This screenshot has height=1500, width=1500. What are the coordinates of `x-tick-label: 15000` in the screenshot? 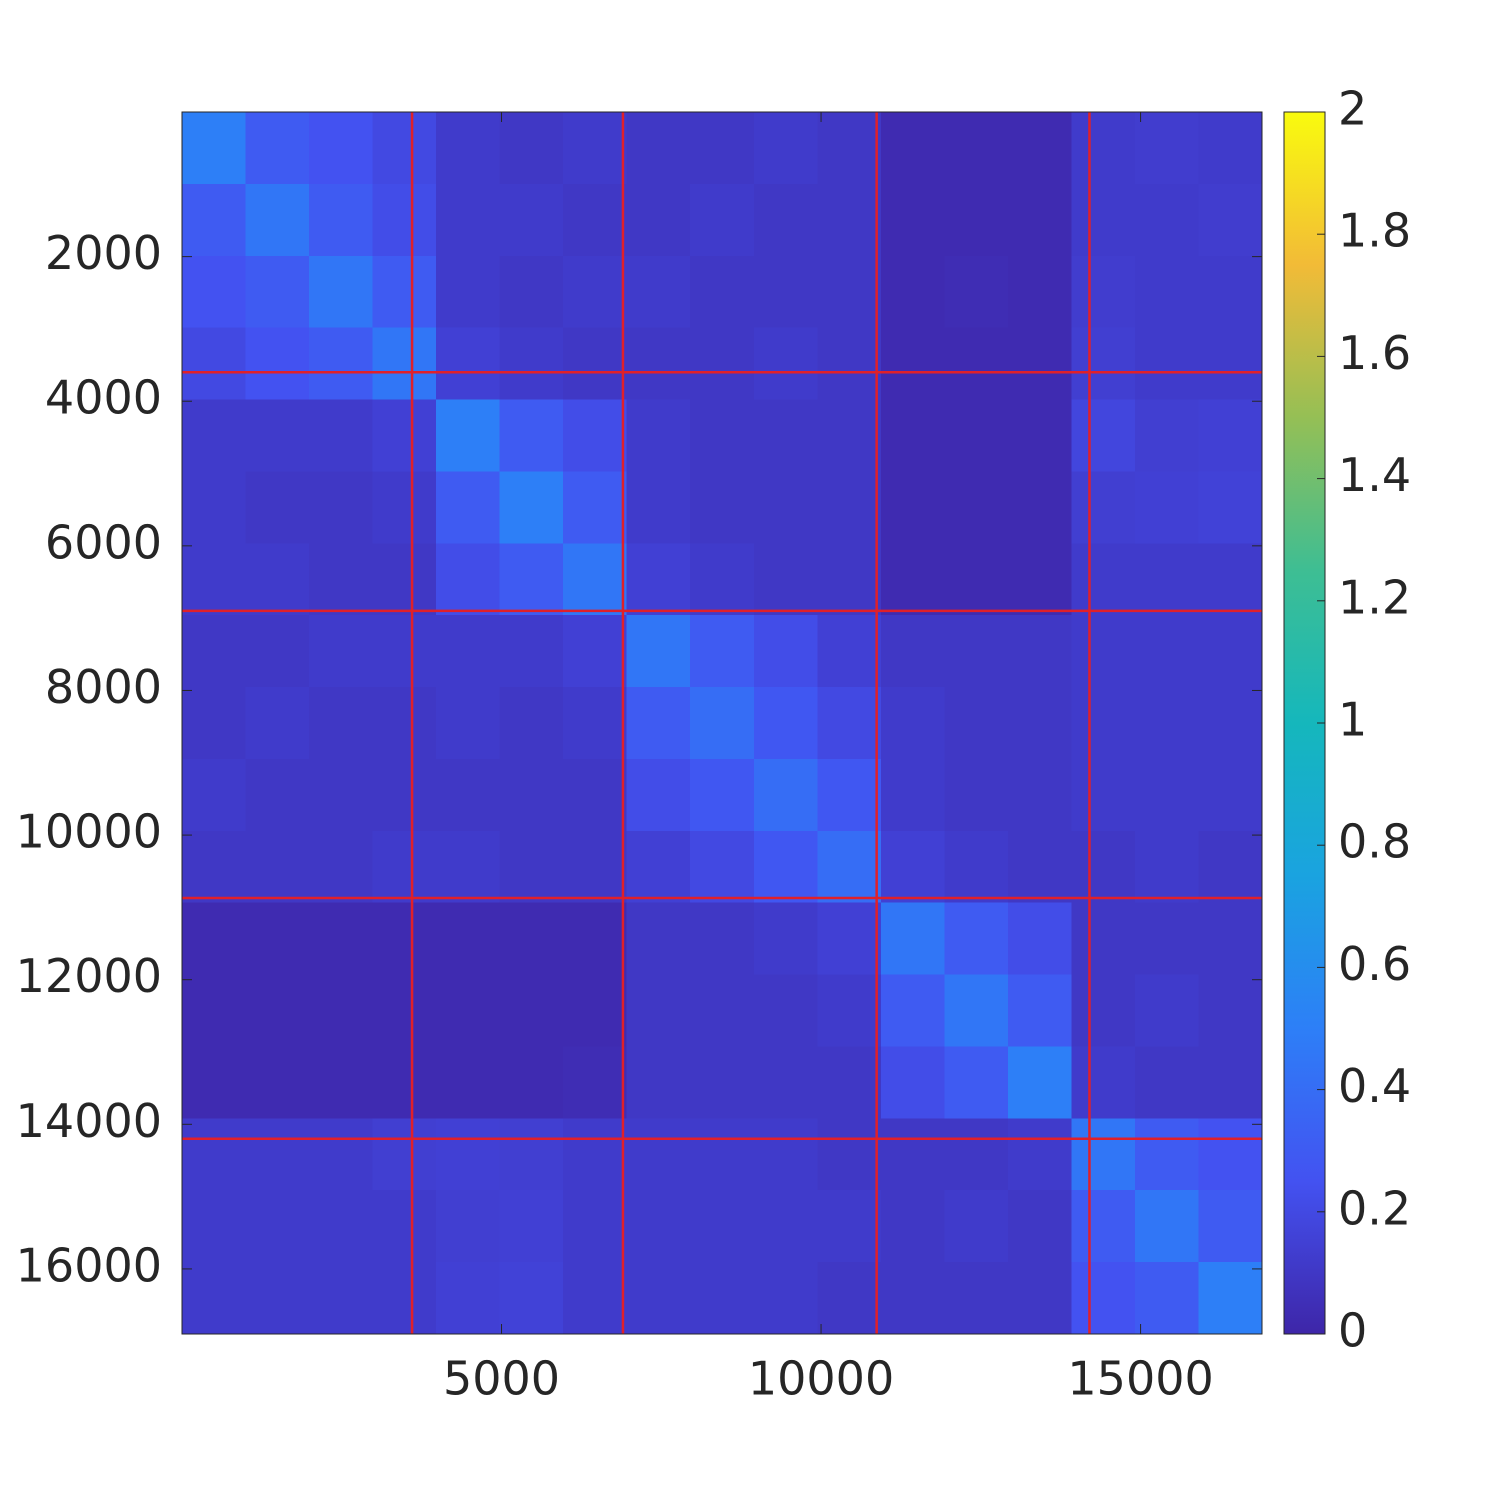 It's located at (1140, 1379).